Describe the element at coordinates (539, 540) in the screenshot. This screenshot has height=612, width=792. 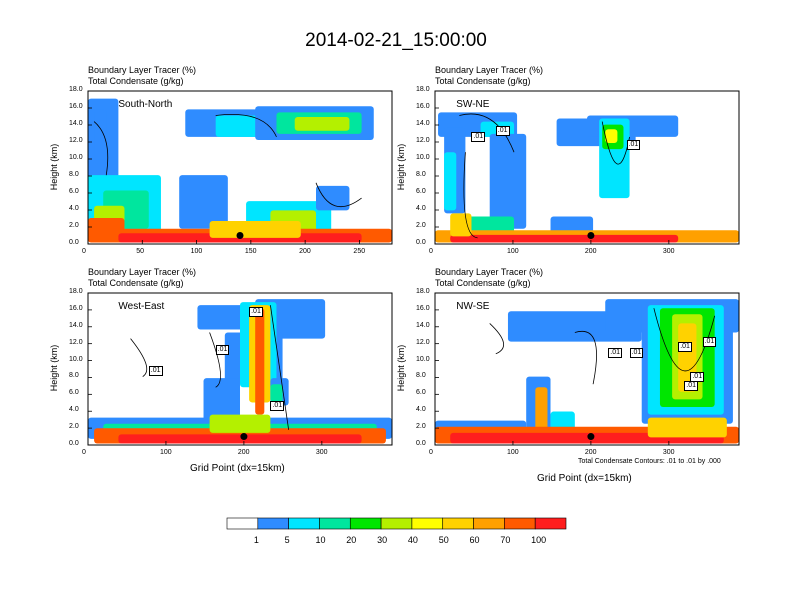
I see `colorbar-label: 100` at that location.